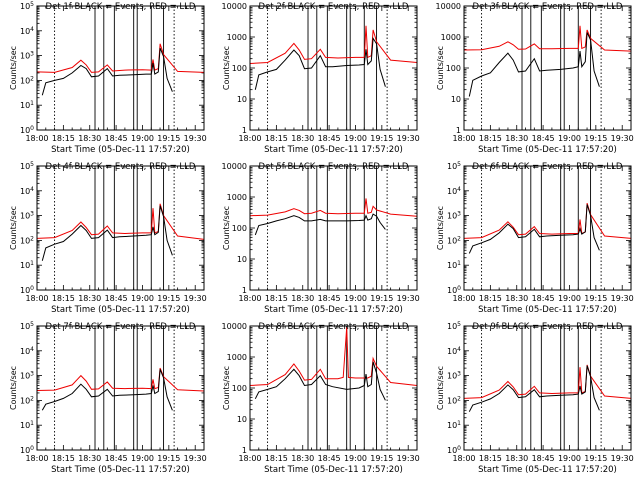 This screenshot has width=640, height=480. What do you see at coordinates (121, 7) in the screenshot?
I see `chart-title: Det 1f BLACK = Events, RED = LLD` at bounding box center [121, 7].